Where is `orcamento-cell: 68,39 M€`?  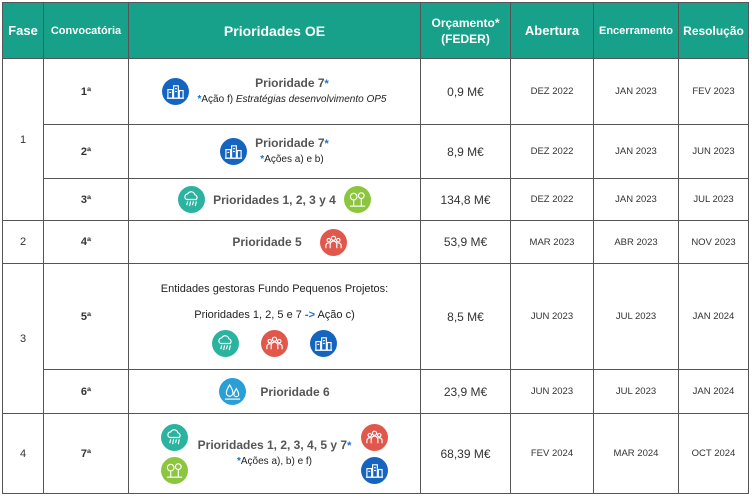
orcamento-cell: 68,39 M€ is located at coordinates (465, 453).